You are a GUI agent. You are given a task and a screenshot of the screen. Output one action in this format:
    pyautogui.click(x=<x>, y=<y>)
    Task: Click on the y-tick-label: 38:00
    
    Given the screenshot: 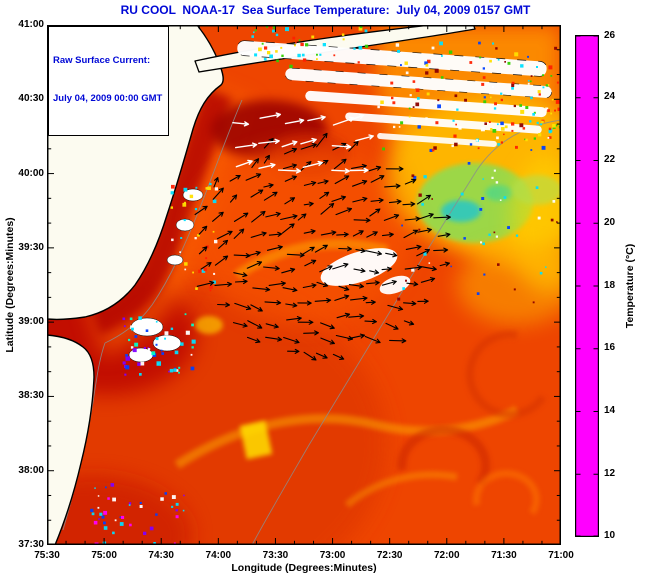 What is the action you would take?
    pyautogui.click(x=31, y=470)
    